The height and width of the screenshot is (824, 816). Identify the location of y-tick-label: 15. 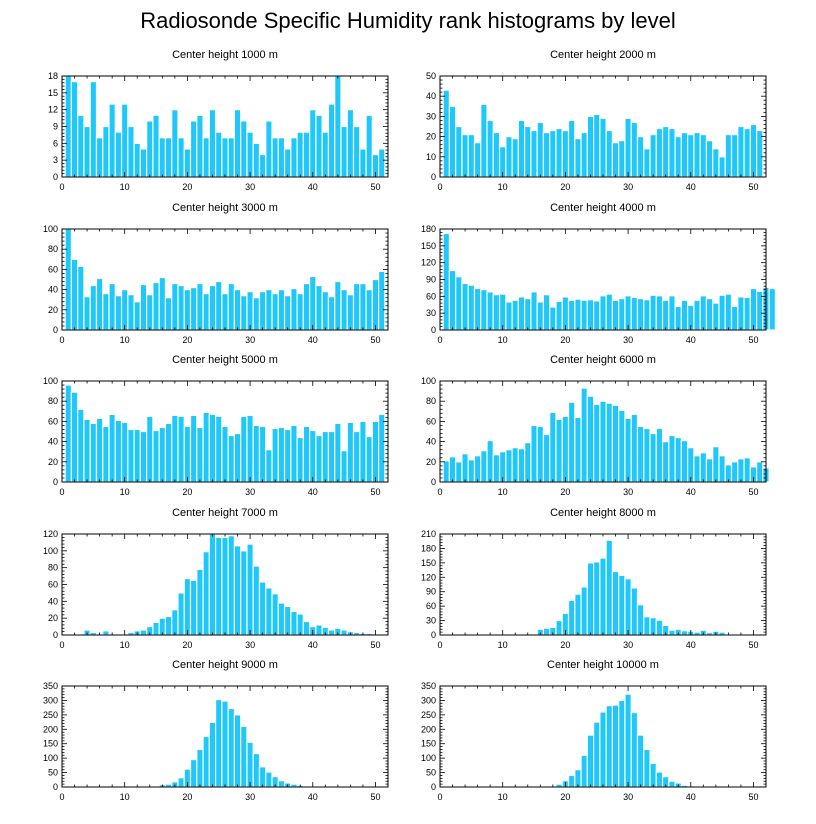
(53, 93).